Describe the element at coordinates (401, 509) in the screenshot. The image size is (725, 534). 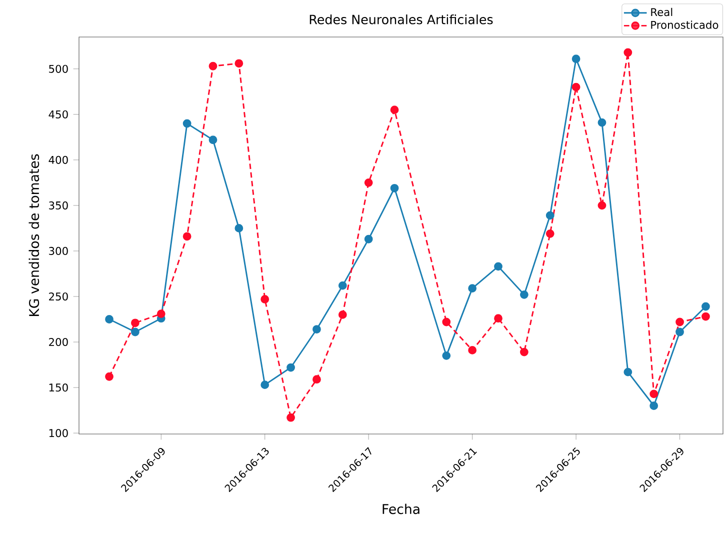
I see `x-axis-title: Fecha` at that location.